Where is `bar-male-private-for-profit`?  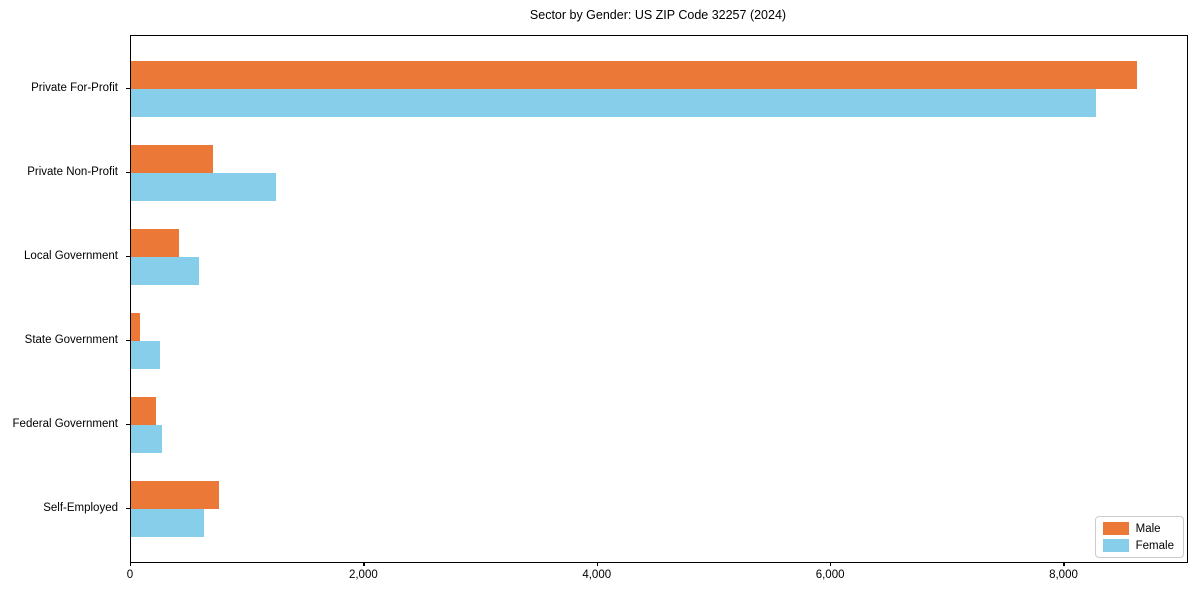 bar-male-private-for-profit is located at coordinates (634, 75).